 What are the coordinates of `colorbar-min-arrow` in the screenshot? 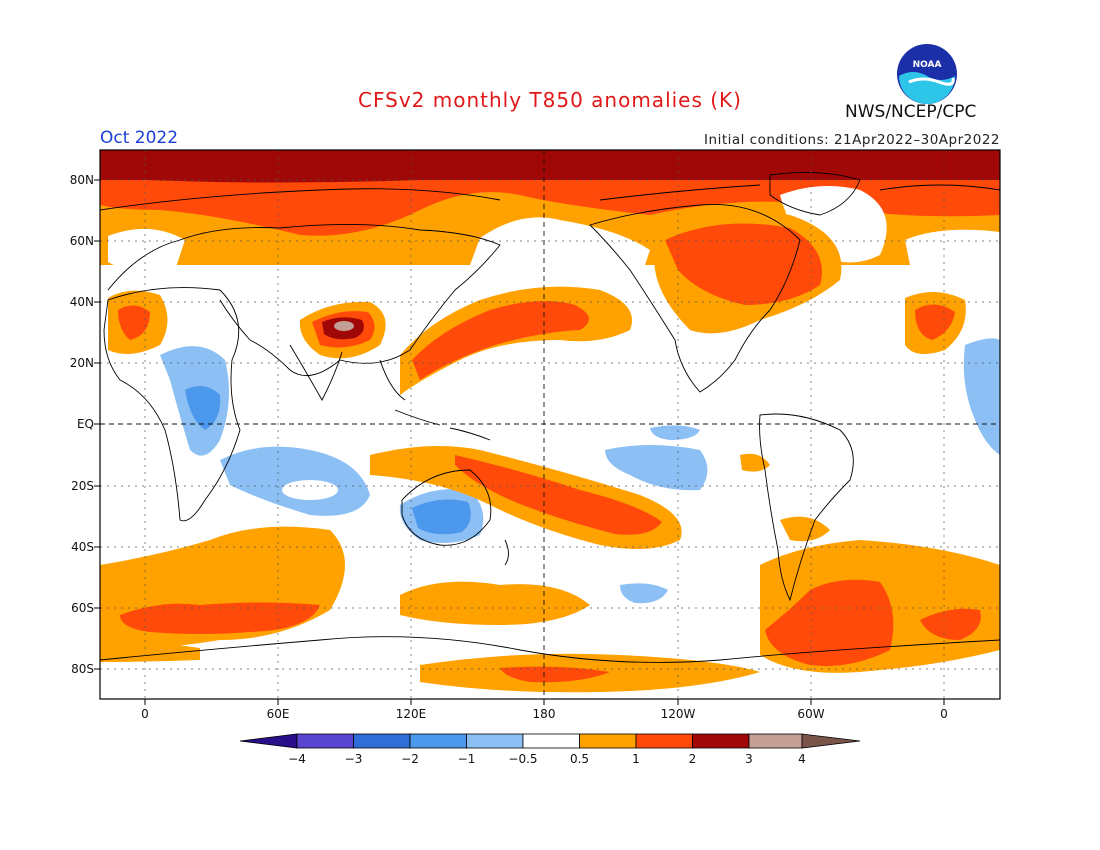 It's located at (268, 741).